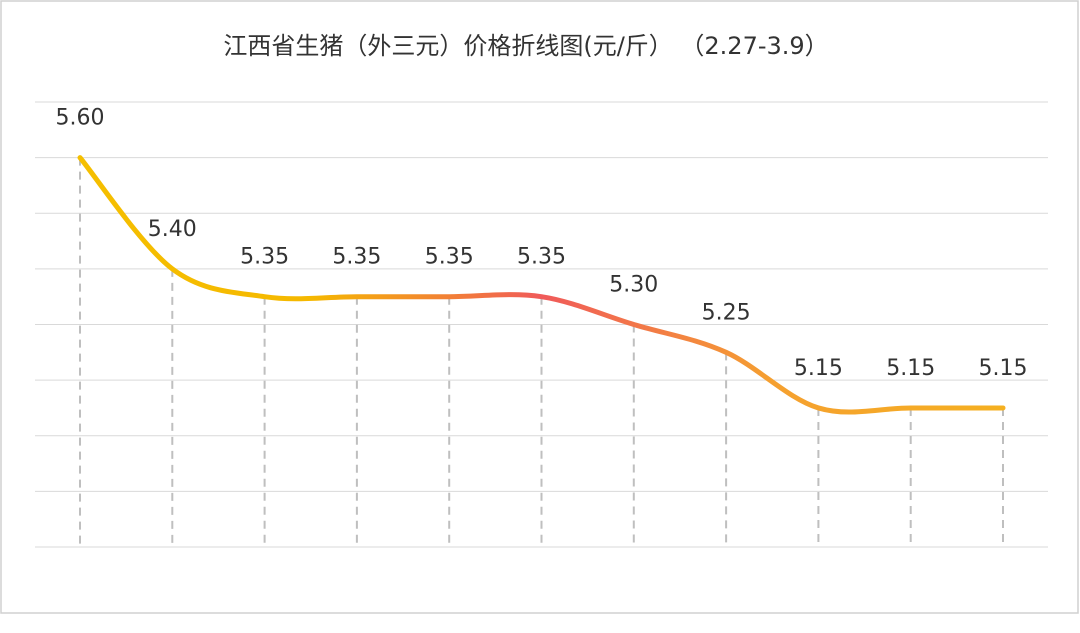  Describe the element at coordinates (525, 46) in the screenshot. I see `chart-title: 江西省生猪（外三元）价格折线图(元/斤） （2.27-3.9）` at that location.